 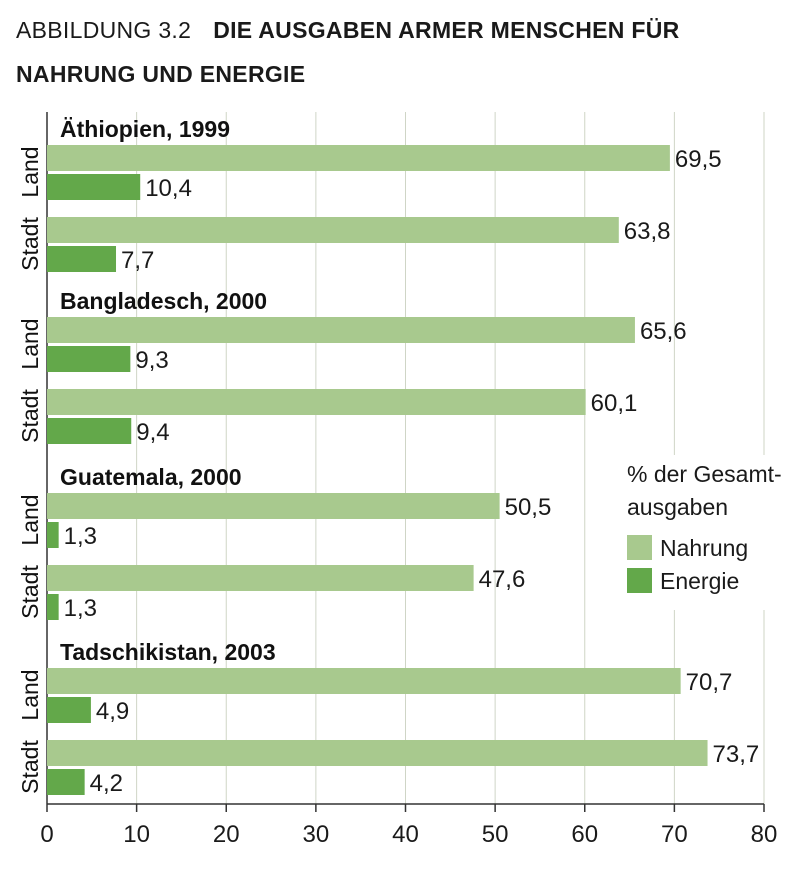 What do you see at coordinates (584, 834) in the screenshot?
I see `x-tick-label: 60` at bounding box center [584, 834].